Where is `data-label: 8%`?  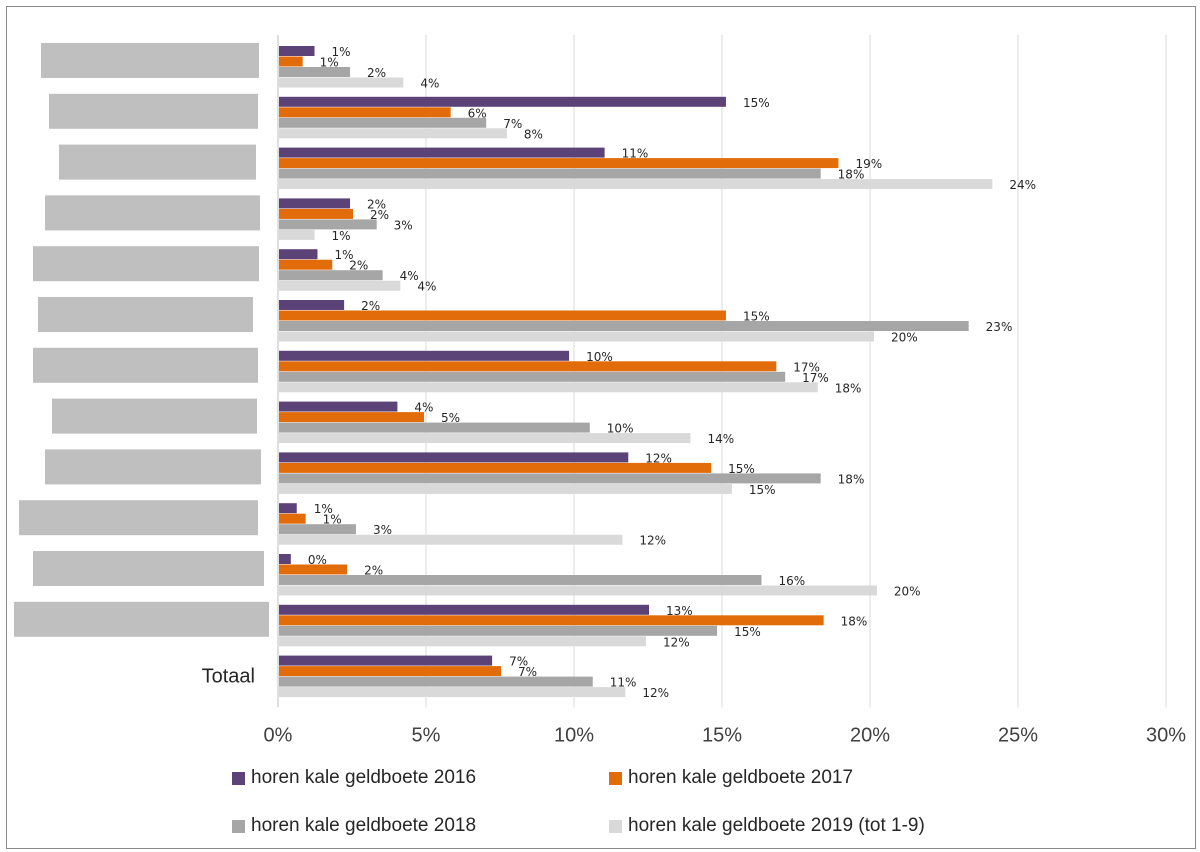 data-label: 8% is located at coordinates (533, 134).